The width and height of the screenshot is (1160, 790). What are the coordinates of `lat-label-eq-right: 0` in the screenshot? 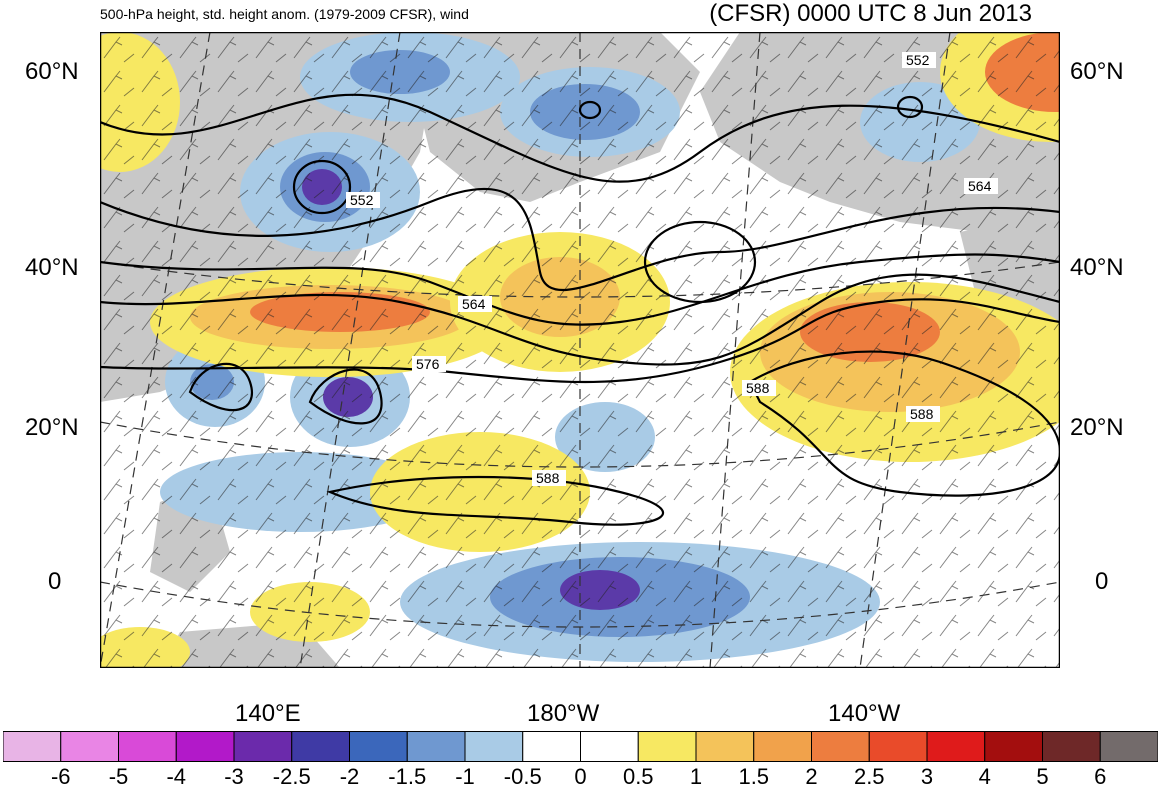 It's located at (1102, 581).